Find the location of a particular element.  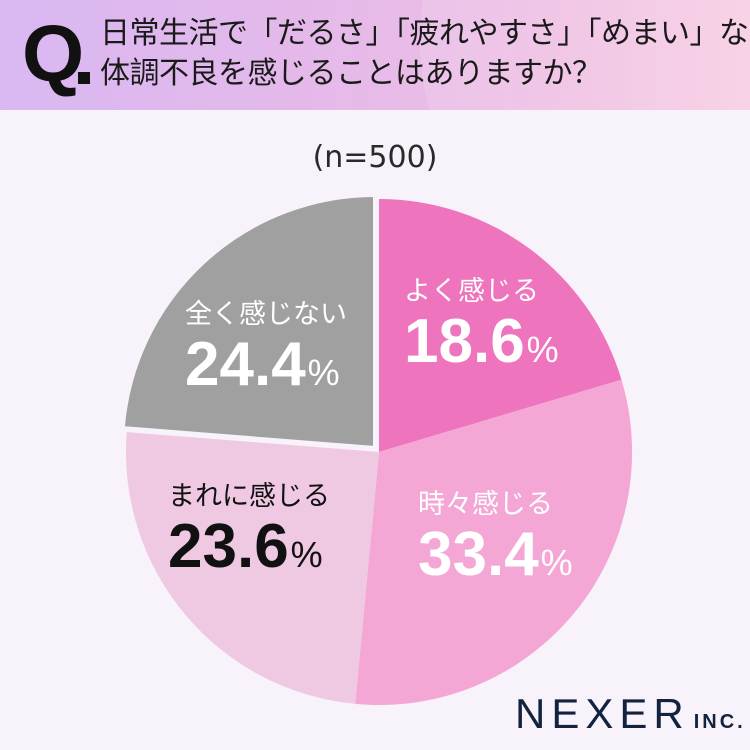

slice-rarely is located at coordinates (253, 568).